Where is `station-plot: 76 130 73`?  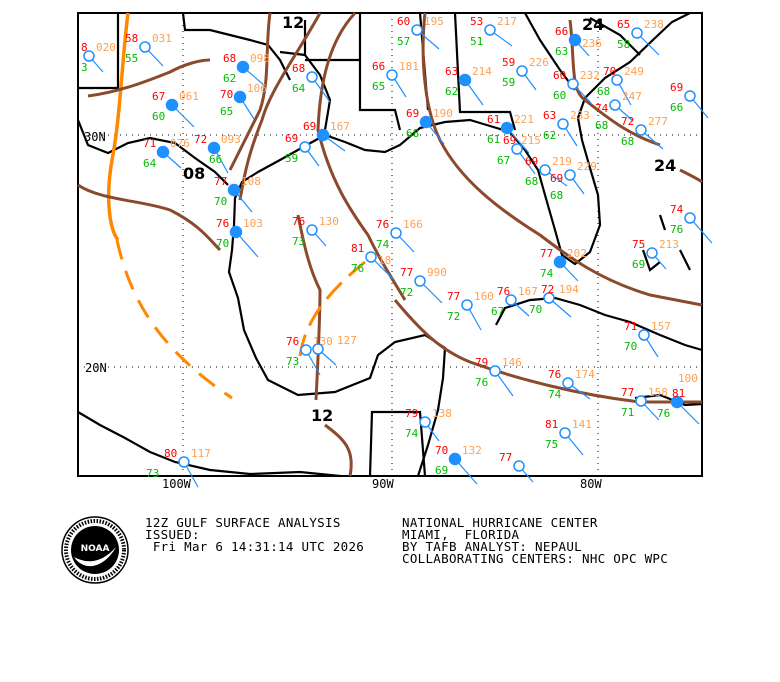
station-plot: 76 130 73 is located at coordinates (315, 231).